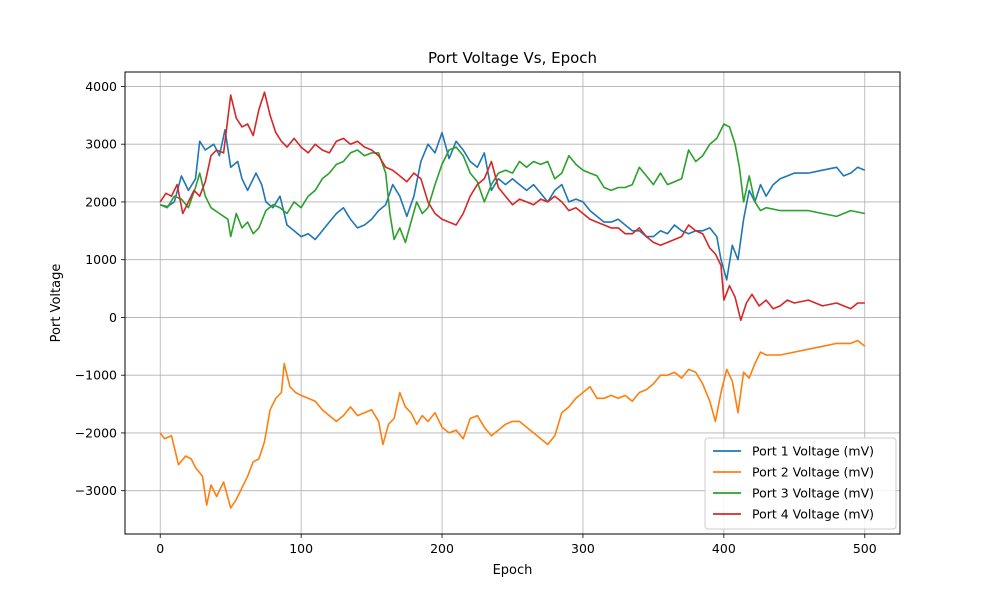 The image size is (1000, 600). Describe the element at coordinates (442, 548) in the screenshot. I see `x-tick-label: 200` at that location.